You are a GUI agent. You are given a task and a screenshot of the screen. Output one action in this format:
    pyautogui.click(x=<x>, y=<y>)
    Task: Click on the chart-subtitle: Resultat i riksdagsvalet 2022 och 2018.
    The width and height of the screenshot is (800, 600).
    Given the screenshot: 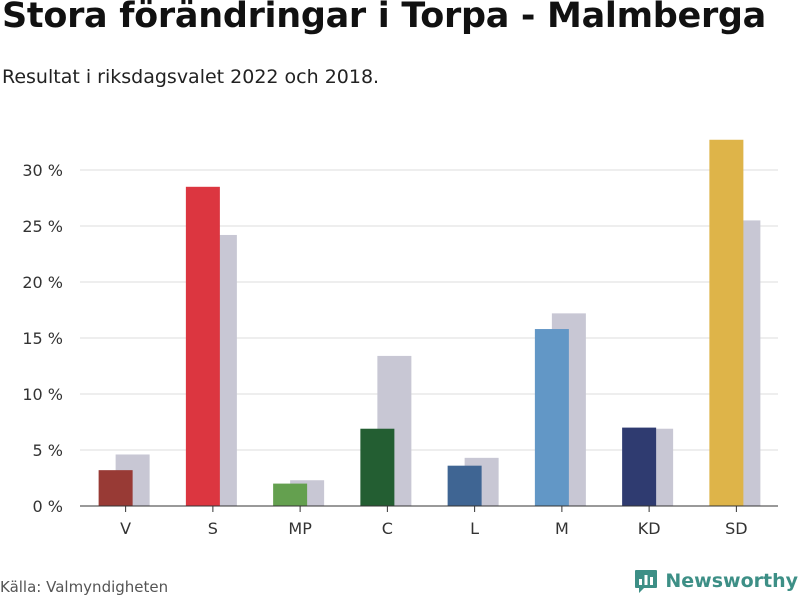 What is the action you would take?
    pyautogui.click(x=191, y=77)
    